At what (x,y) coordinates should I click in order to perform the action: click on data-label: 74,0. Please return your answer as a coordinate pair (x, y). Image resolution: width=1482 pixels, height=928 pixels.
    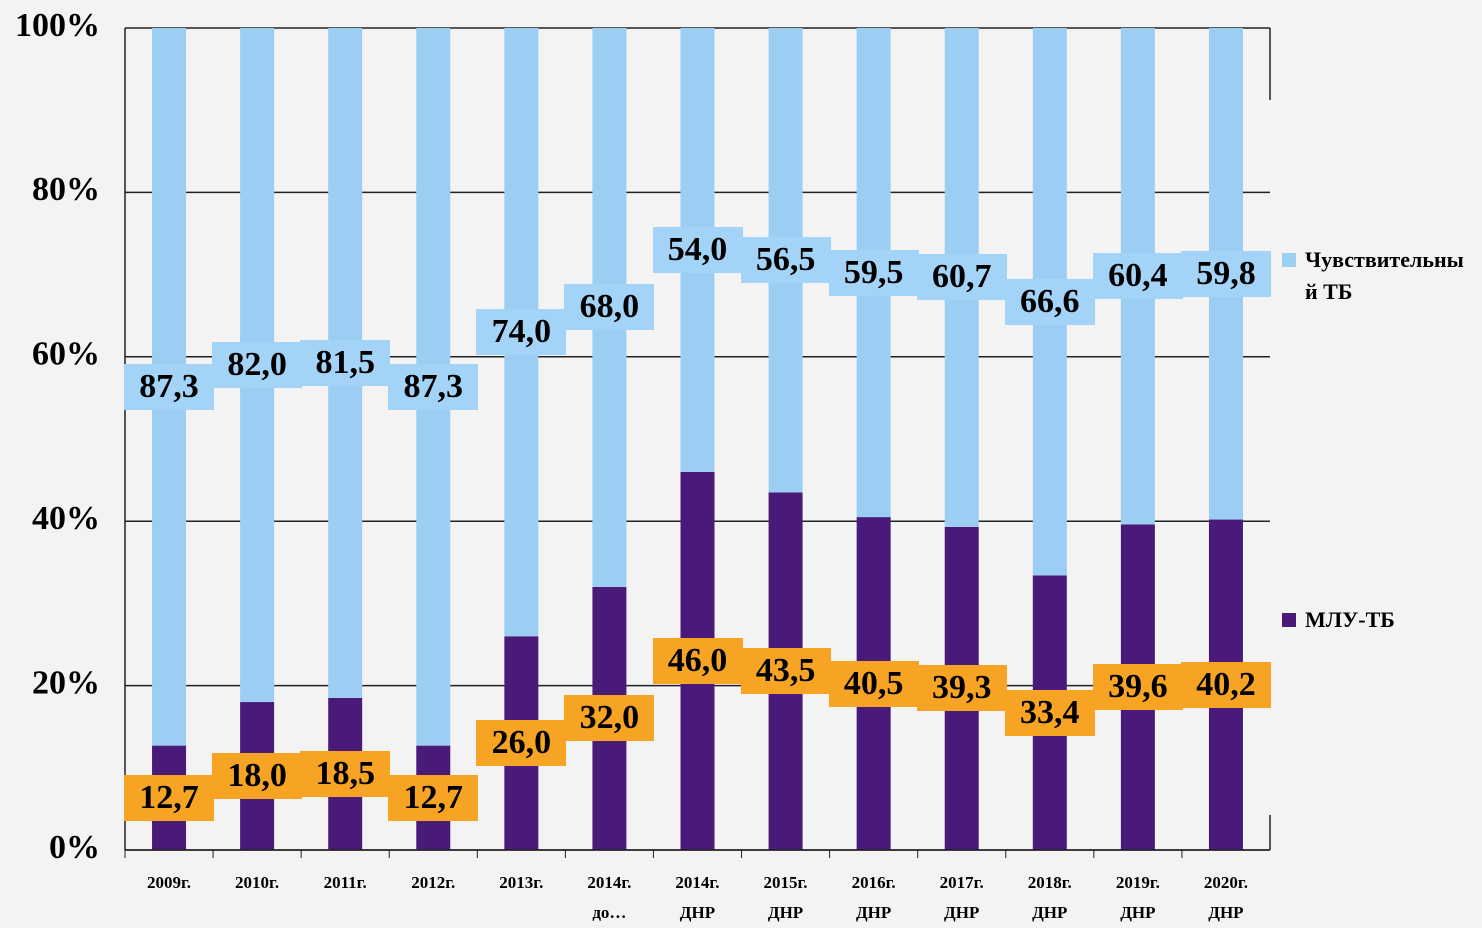
    Looking at the image, I should click on (521, 332).